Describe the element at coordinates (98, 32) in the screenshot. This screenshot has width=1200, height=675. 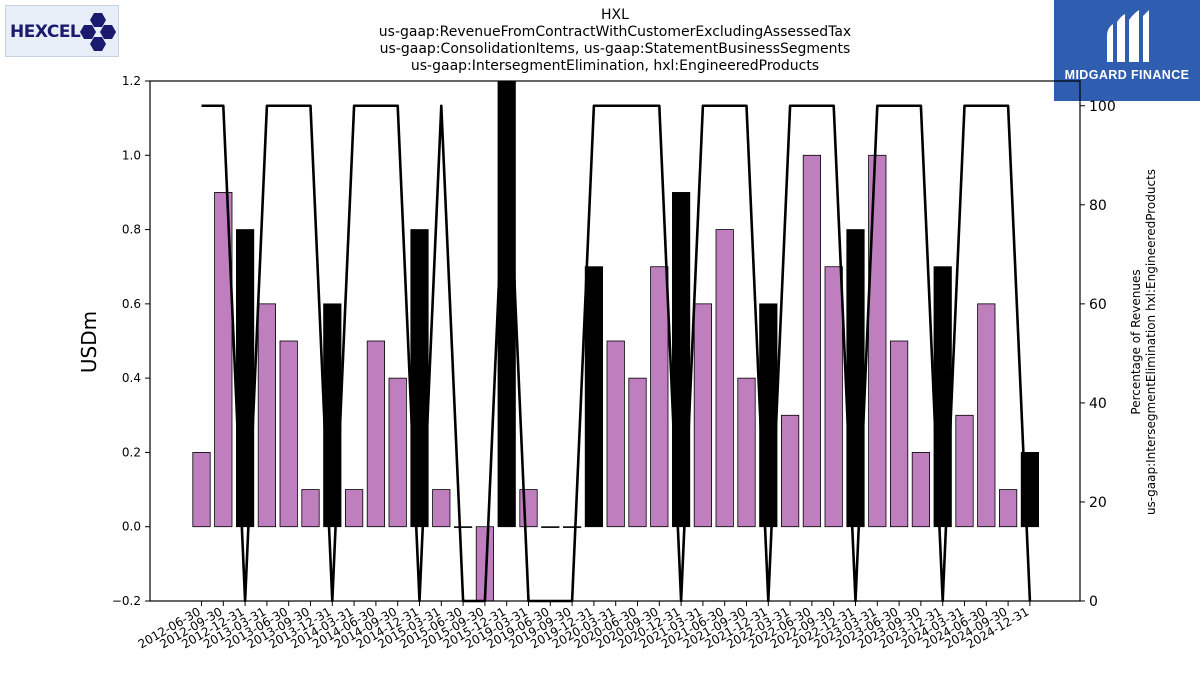
I see `hexcel-hexagons-icon` at that location.